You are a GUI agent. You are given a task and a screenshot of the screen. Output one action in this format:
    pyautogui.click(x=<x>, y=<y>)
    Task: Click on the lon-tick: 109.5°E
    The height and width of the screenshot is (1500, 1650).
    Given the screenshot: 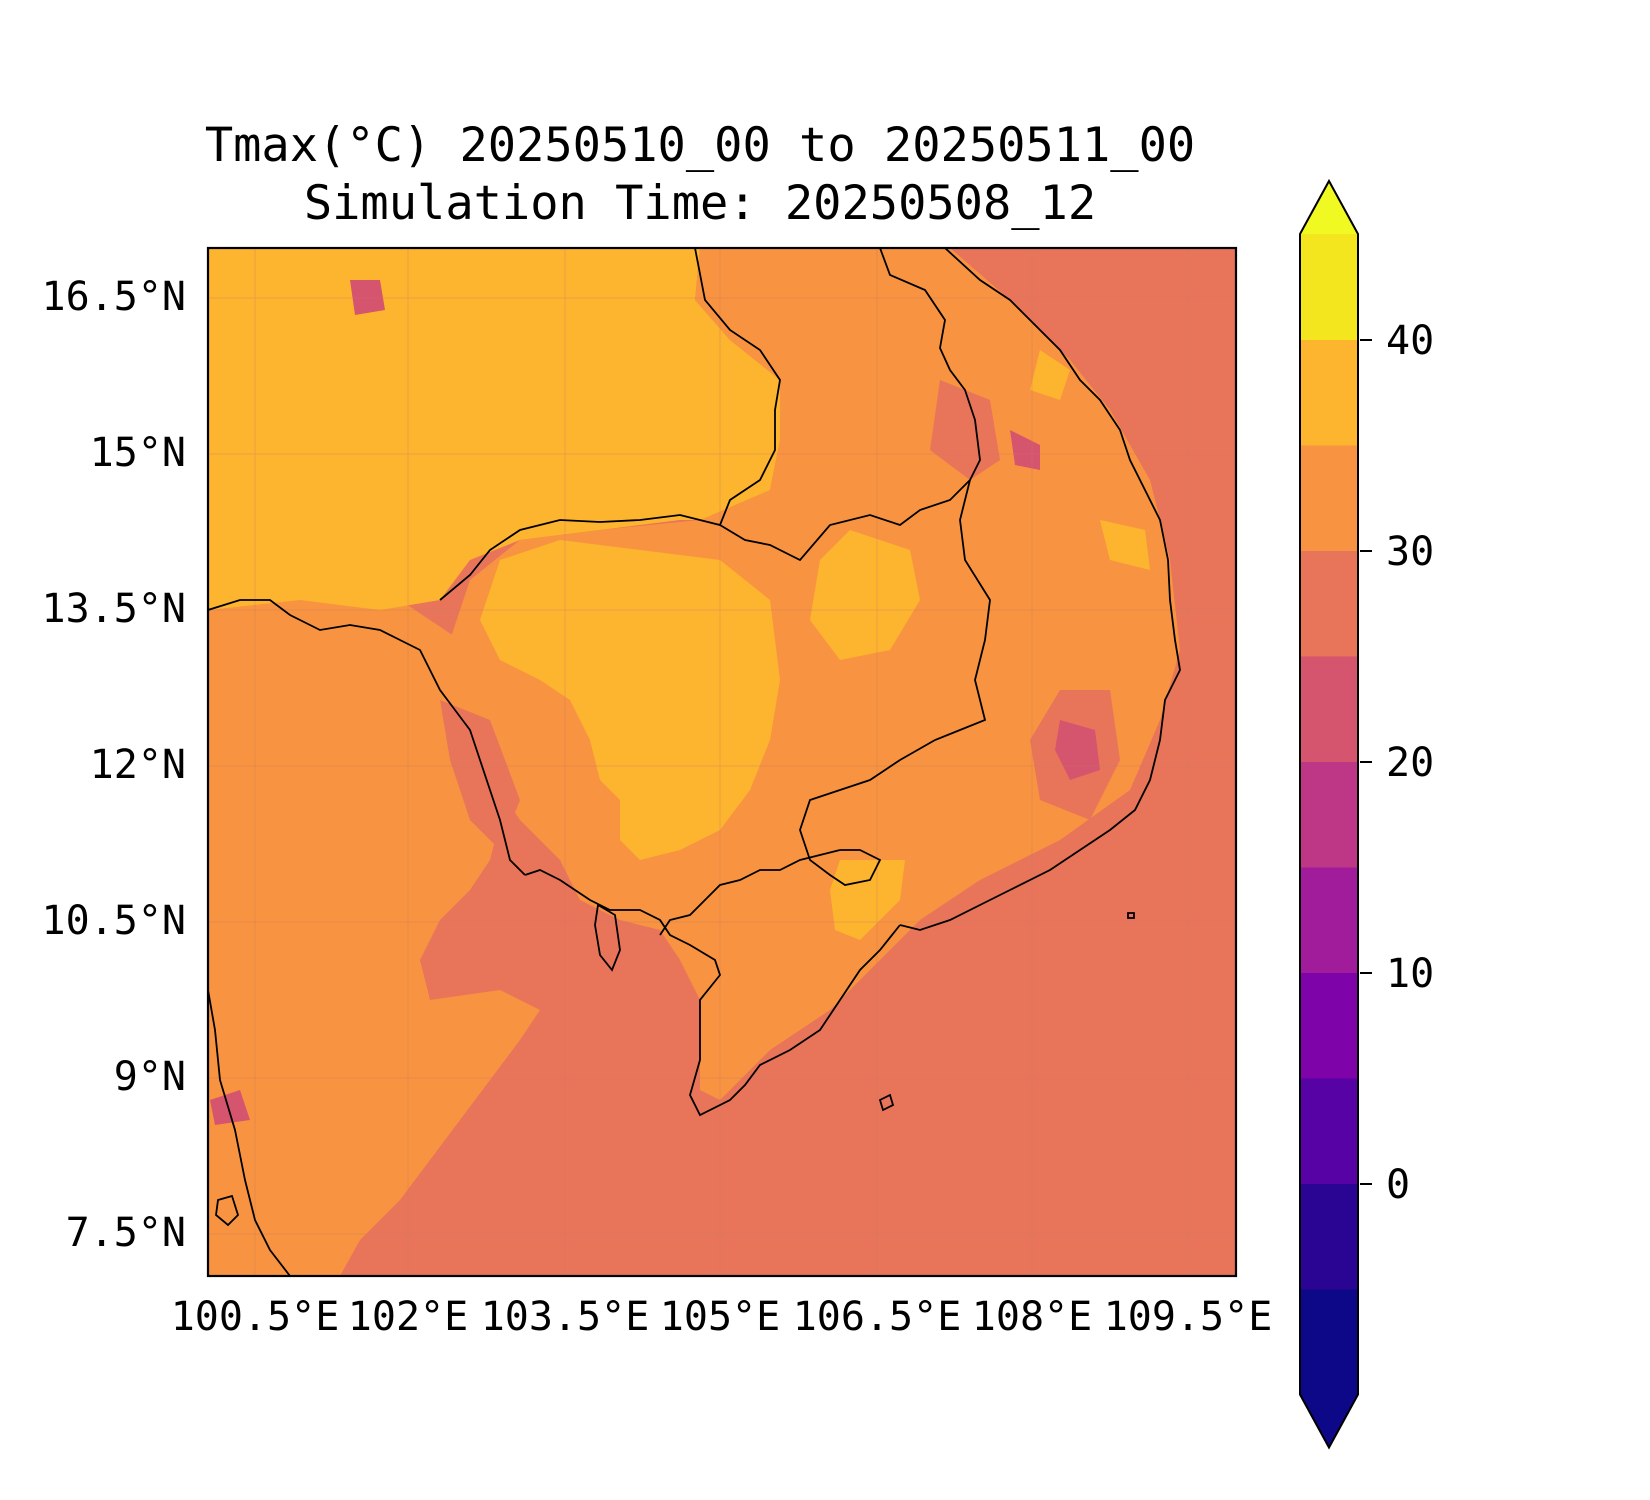 What is the action you would take?
    pyautogui.click(x=1188, y=1317)
    